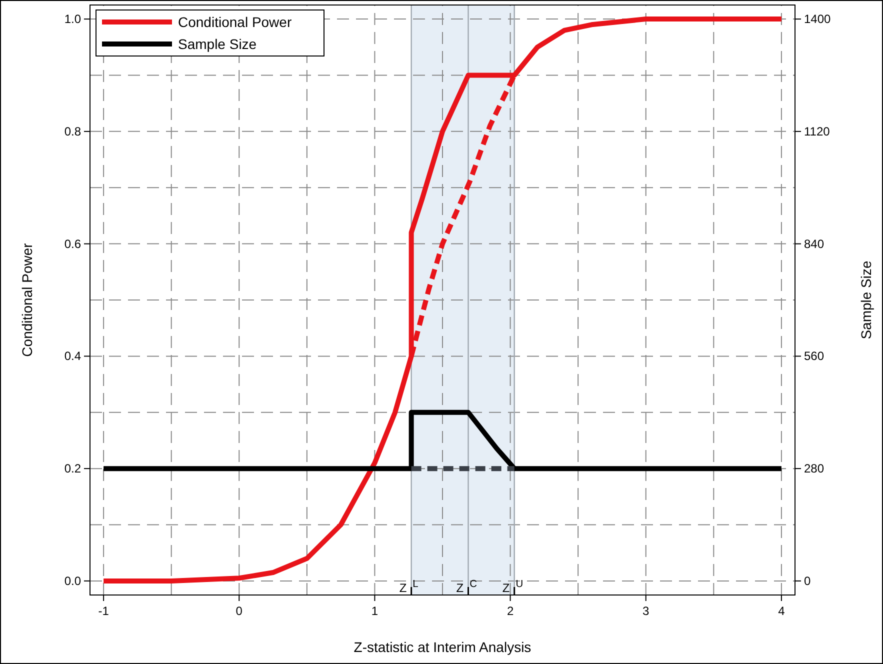 The width and height of the screenshot is (883, 664). I want to click on x-tick-label: 3, so click(646, 611).